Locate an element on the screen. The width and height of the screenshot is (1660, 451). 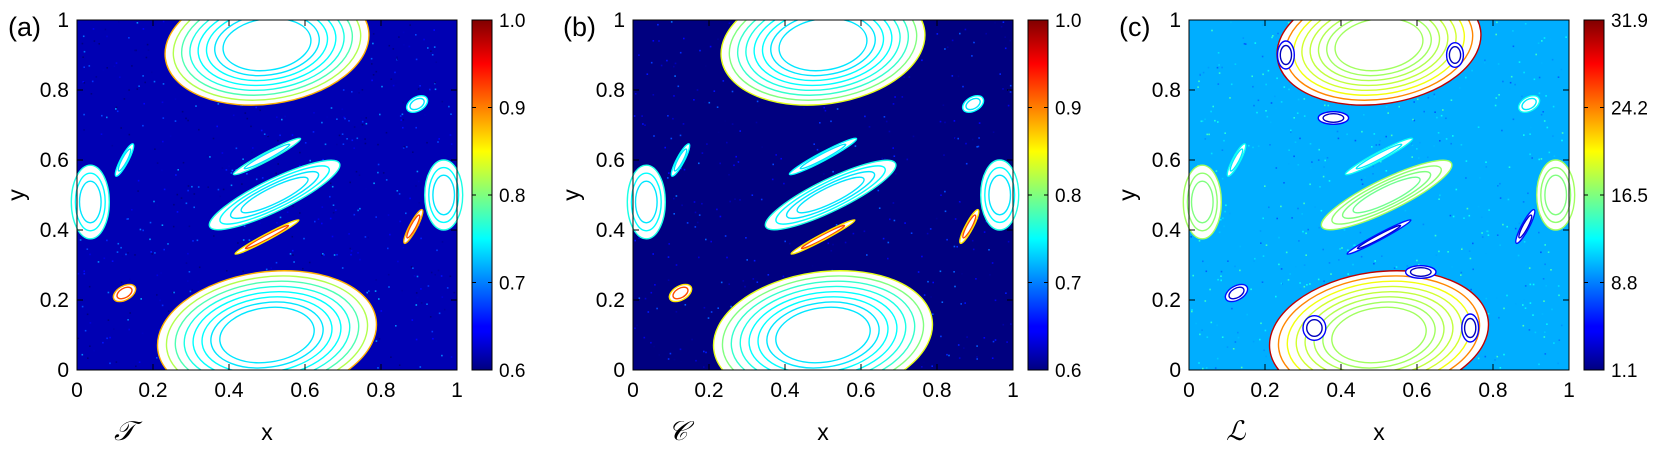
panel-a-measure-label: 𝒯 is located at coordinates (128, 431).